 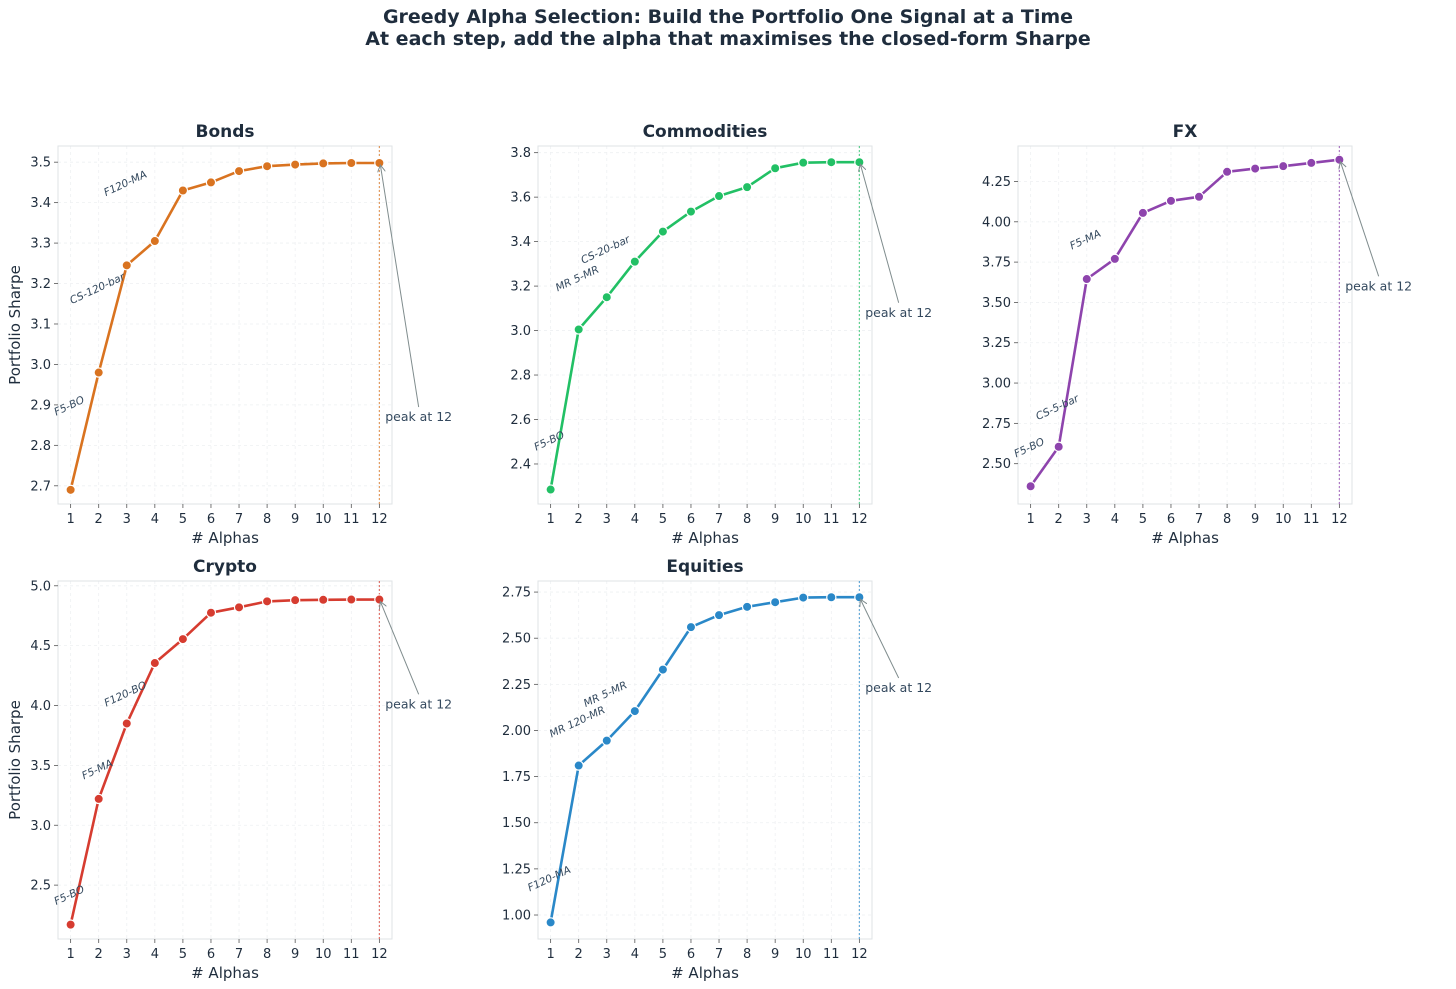 I want to click on y-tick-label: 1.50, so click(x=516, y=823).